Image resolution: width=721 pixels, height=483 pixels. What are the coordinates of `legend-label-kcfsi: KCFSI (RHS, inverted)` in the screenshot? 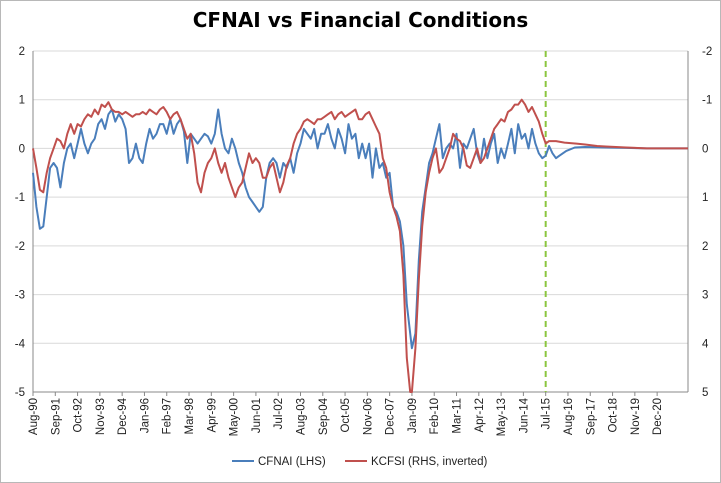 It's located at (429, 462).